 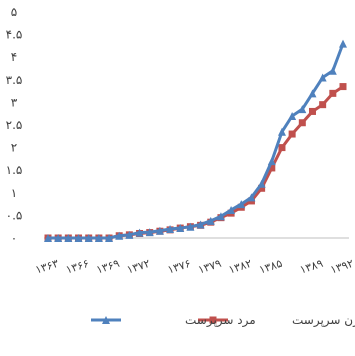 I want to click on y-axis-ticks: ۰ ۰.۵ ۱ ۱.۵ ۲ ۲.۵ ۳ ۳.۵ ۴ ۴.۵ ۵, so click(x=14, y=125).